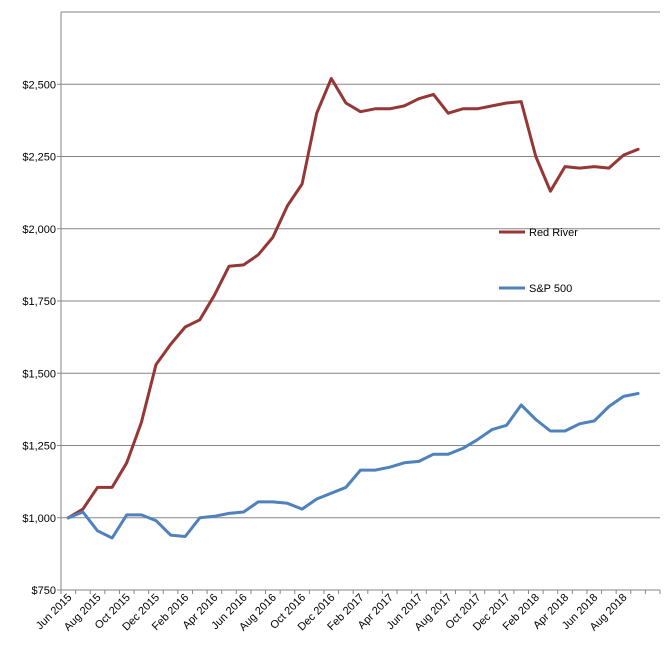 The height and width of the screenshot is (654, 671). I want to click on y-tick-label: $1,750, so click(39, 302).